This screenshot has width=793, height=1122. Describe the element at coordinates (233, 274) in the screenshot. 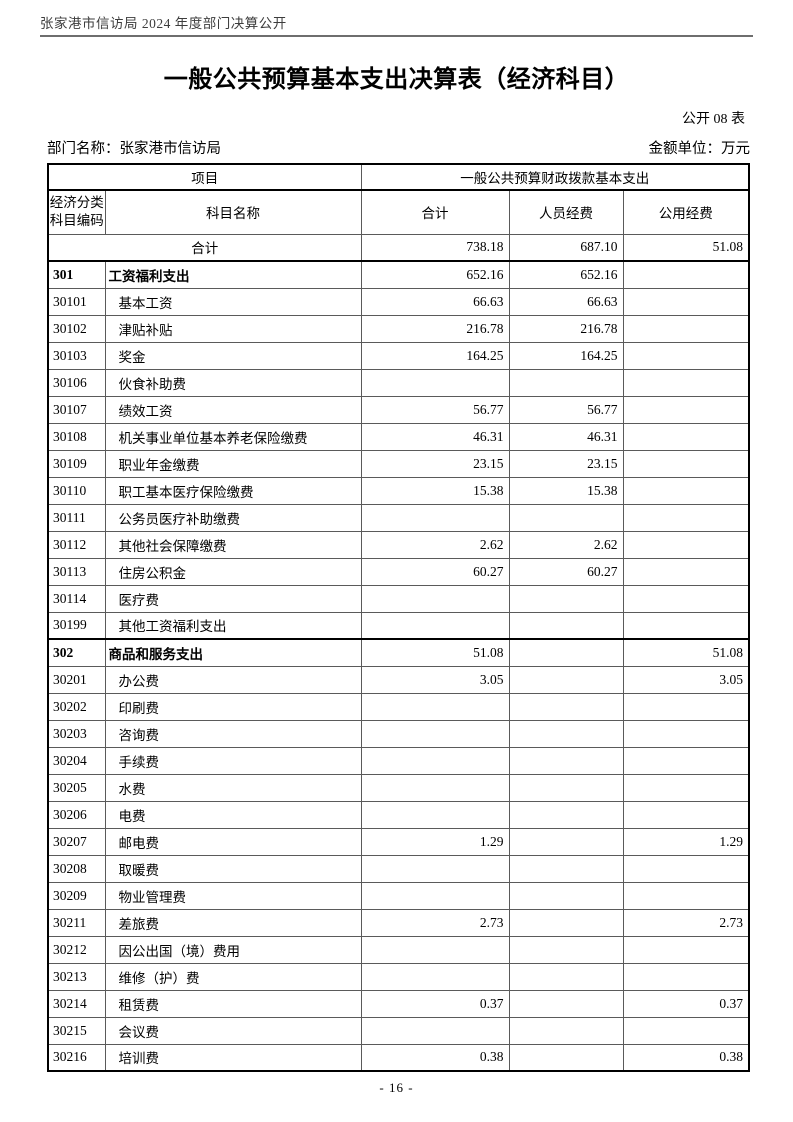

I see `name-cell: 工资福利支出` at that location.